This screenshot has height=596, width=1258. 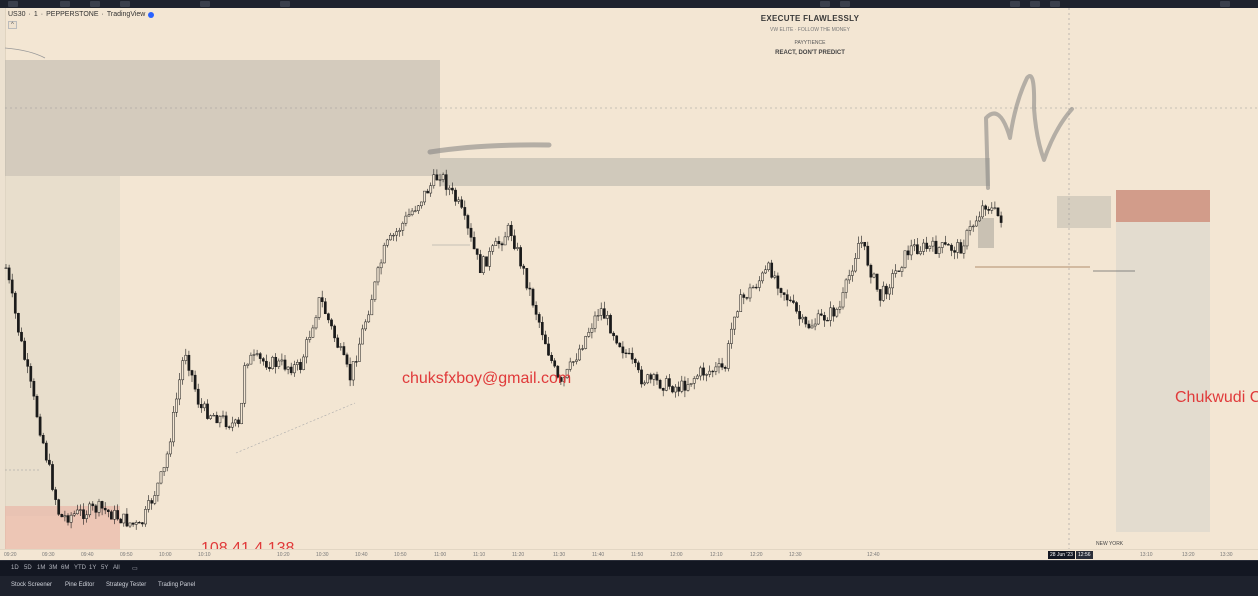 I want to click on tab-strategy-tester: Strategy Tester, so click(x=126, y=585).